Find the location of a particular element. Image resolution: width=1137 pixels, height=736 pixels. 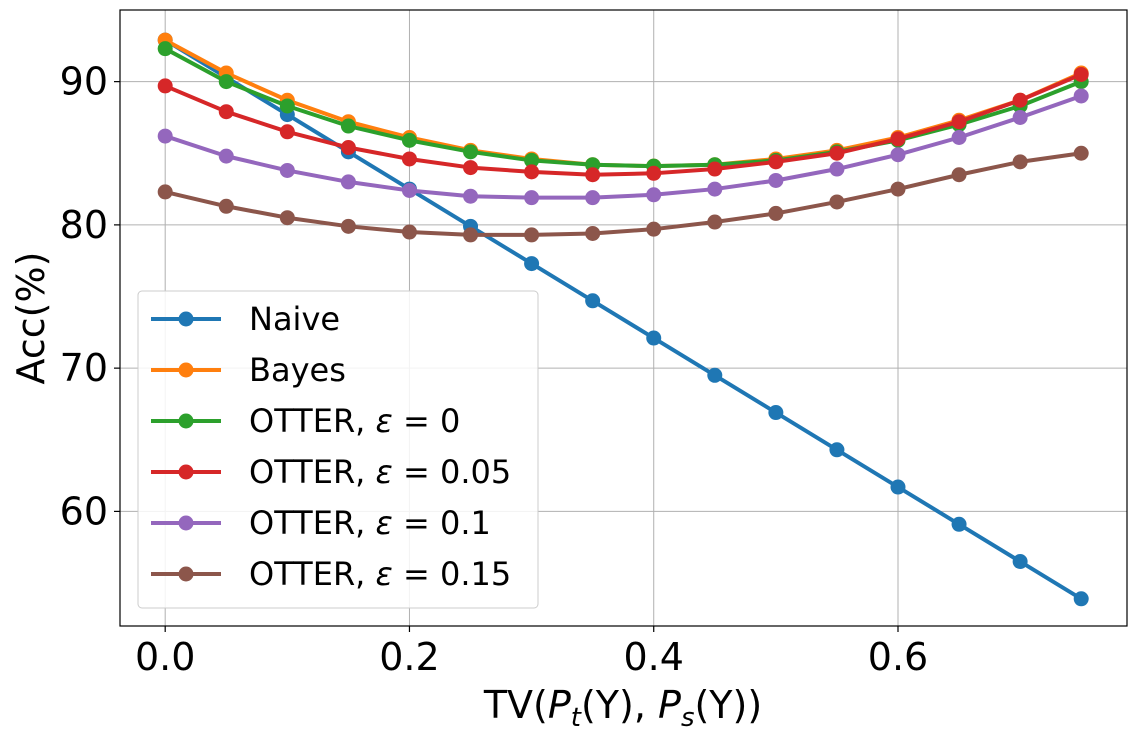

legend-item: OTTER, ε = 0.15 is located at coordinates (331, 574).